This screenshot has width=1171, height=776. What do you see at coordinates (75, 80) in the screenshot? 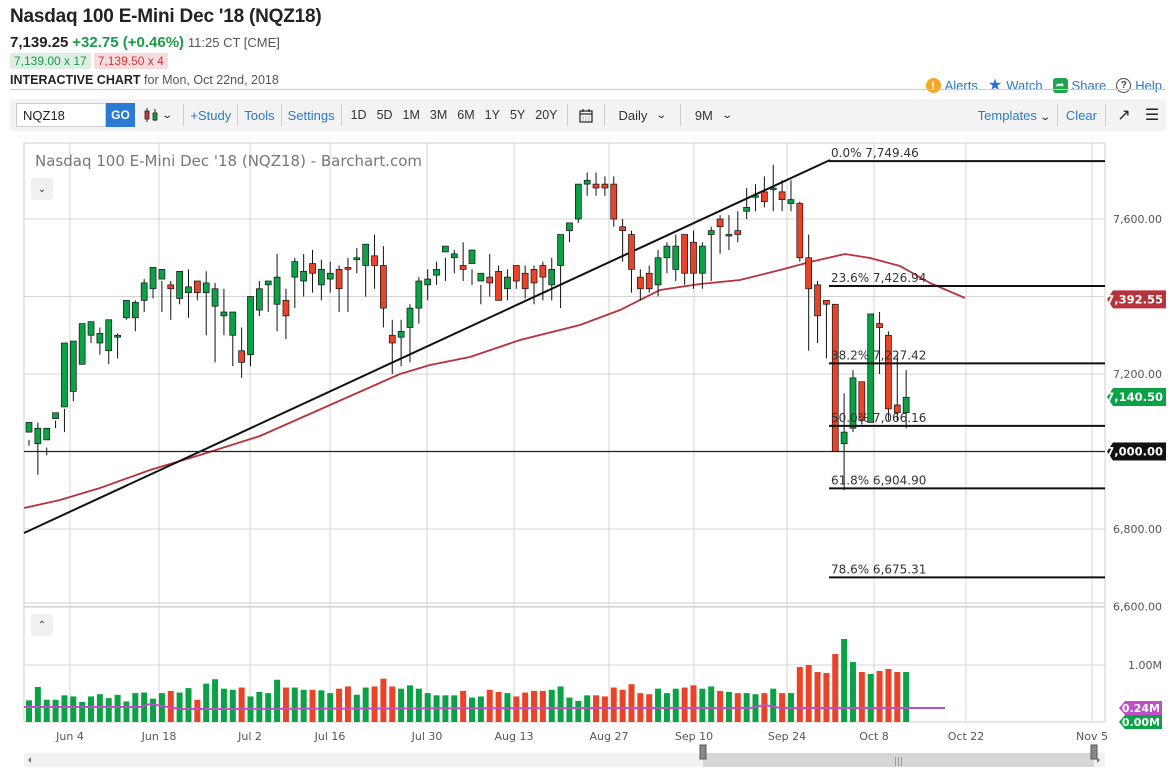
I see `chart-label-bold: INTERACTIVE CHART` at bounding box center [75, 80].